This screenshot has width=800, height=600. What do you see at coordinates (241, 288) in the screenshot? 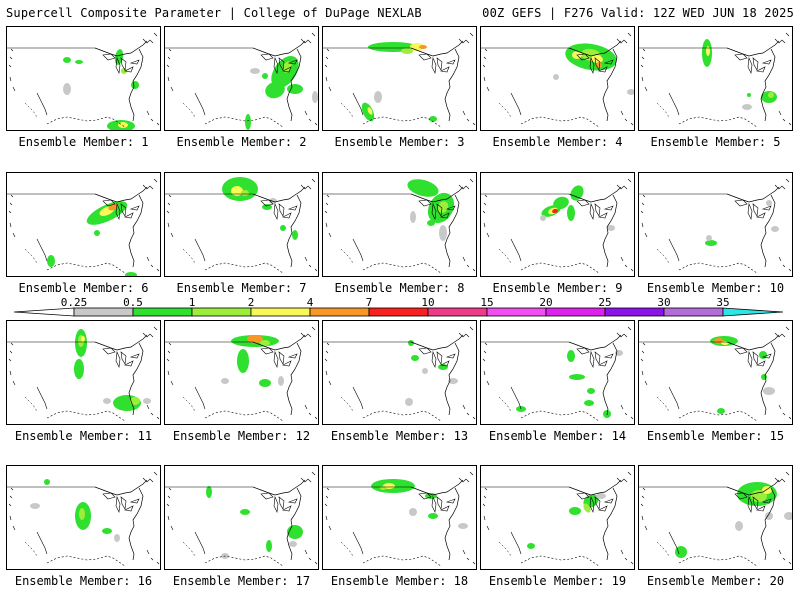
I see `ensemble-member-label: Ensemble Member: 7` at bounding box center [241, 288].